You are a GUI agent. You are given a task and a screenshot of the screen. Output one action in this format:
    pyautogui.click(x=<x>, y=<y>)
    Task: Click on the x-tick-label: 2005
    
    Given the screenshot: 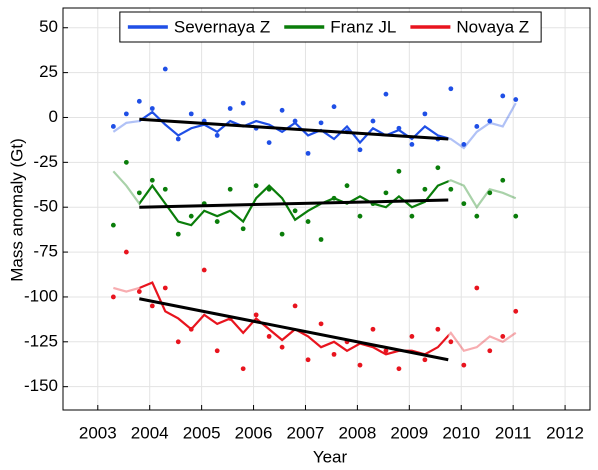 What is the action you would take?
    pyautogui.click(x=202, y=432)
    